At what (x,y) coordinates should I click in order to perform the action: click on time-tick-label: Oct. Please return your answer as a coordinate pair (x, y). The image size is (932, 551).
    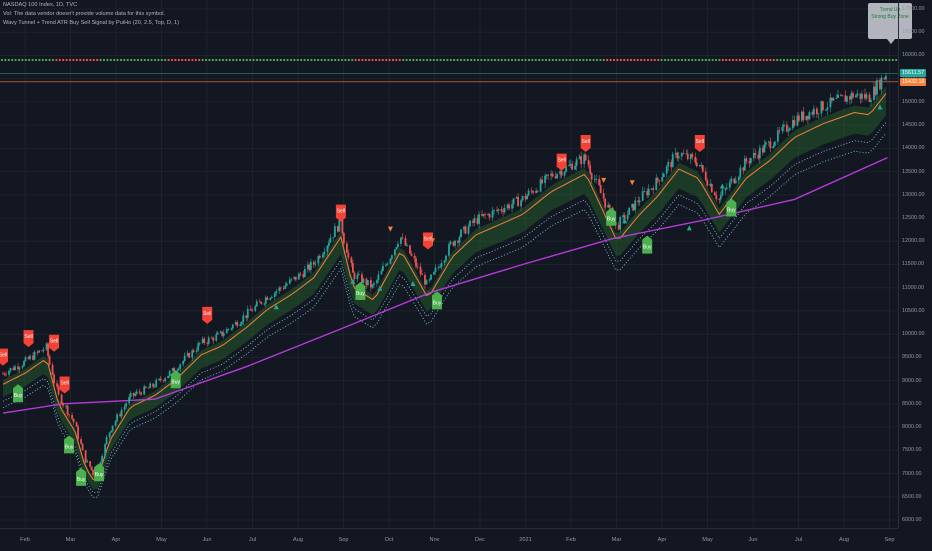
    Looking at the image, I should click on (389, 540).